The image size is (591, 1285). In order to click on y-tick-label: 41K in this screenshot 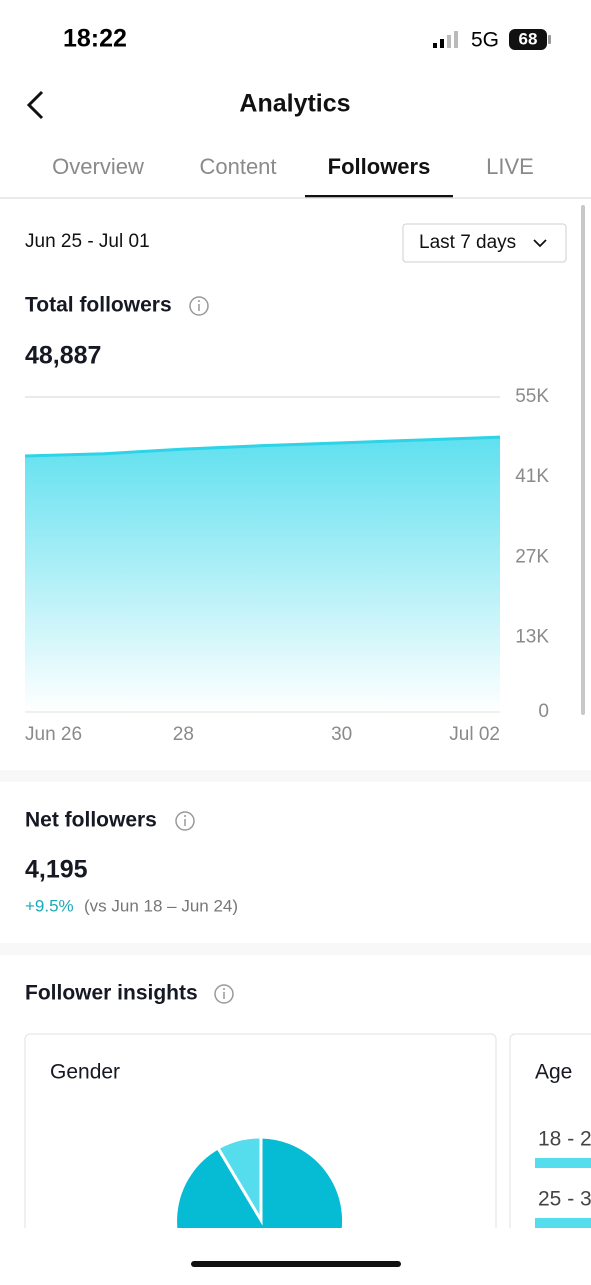, I will do `click(532, 476)`.